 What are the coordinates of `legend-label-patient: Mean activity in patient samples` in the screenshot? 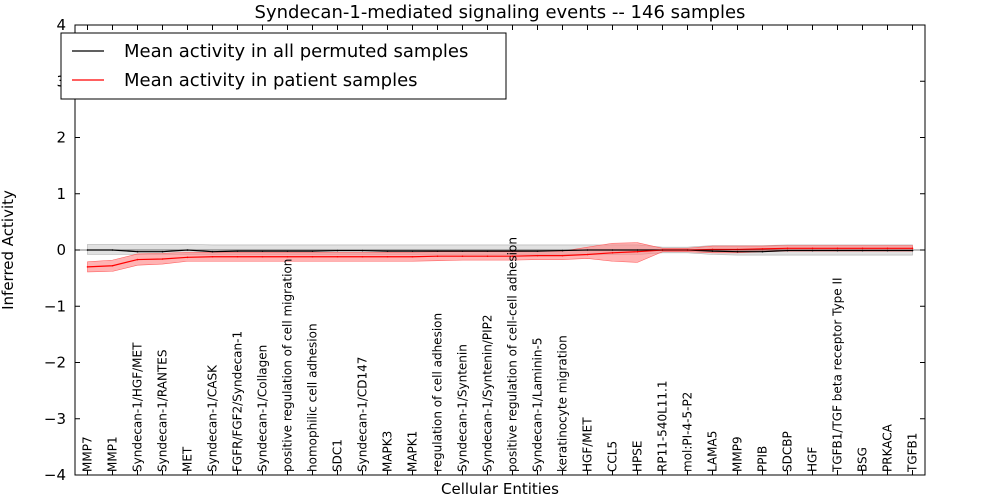 It's located at (271, 80).